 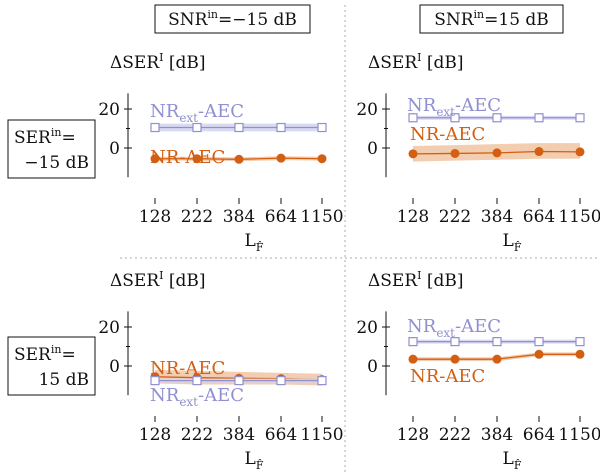 I want to click on row-header-line1: SERin=, so click(x=45, y=137).